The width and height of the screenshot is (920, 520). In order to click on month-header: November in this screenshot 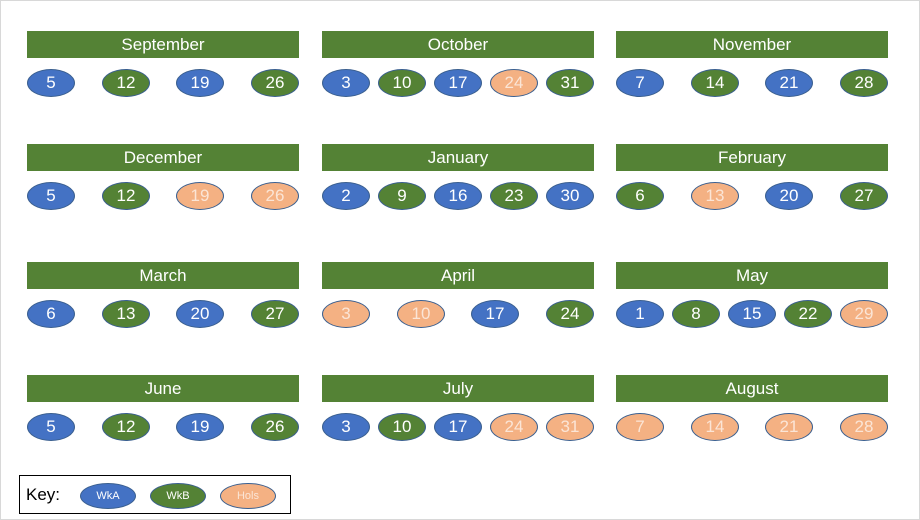, I will do `click(752, 44)`.